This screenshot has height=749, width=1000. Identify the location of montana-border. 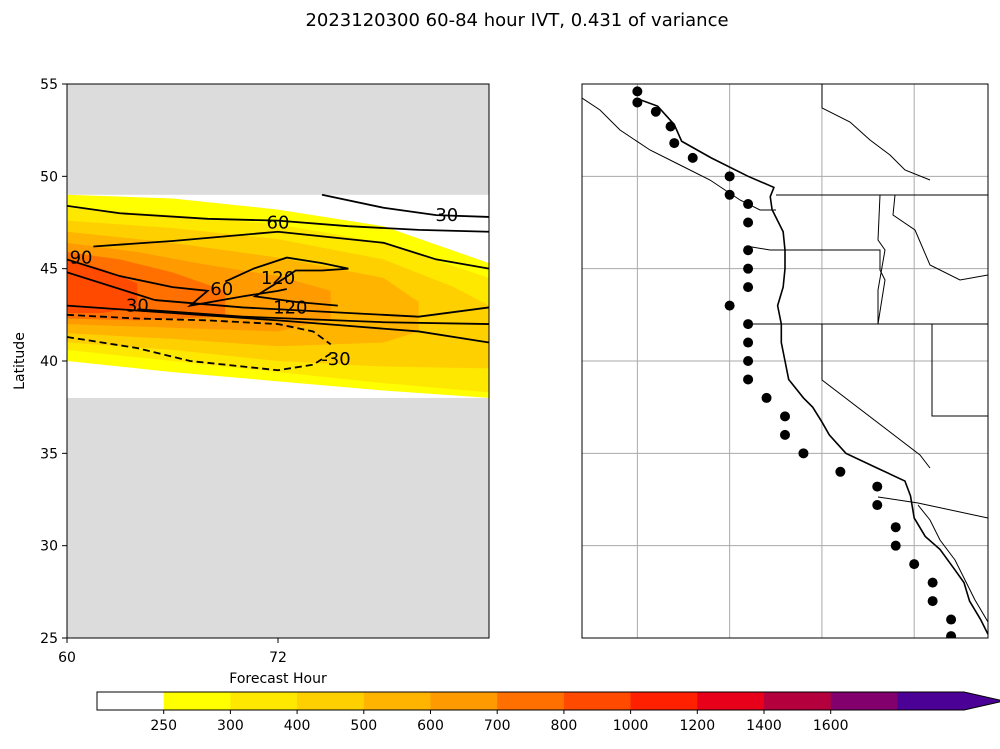
(940, 237).